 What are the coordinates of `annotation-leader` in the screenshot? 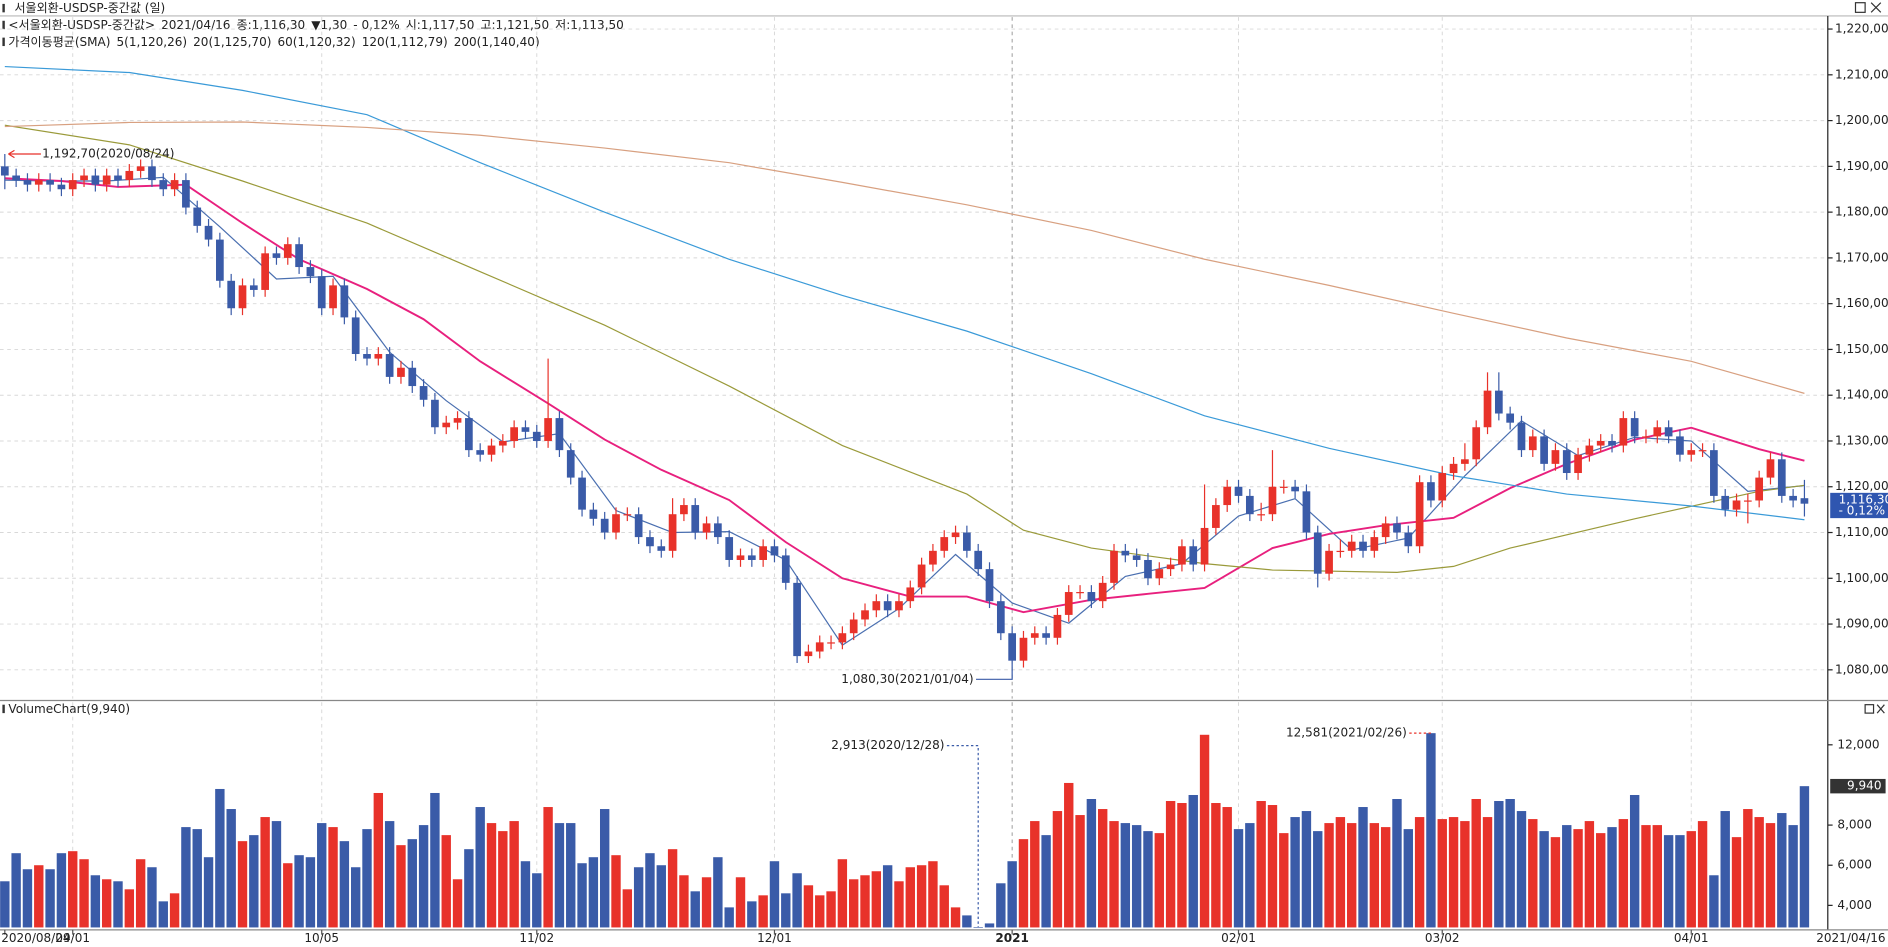 It's located at (994, 674).